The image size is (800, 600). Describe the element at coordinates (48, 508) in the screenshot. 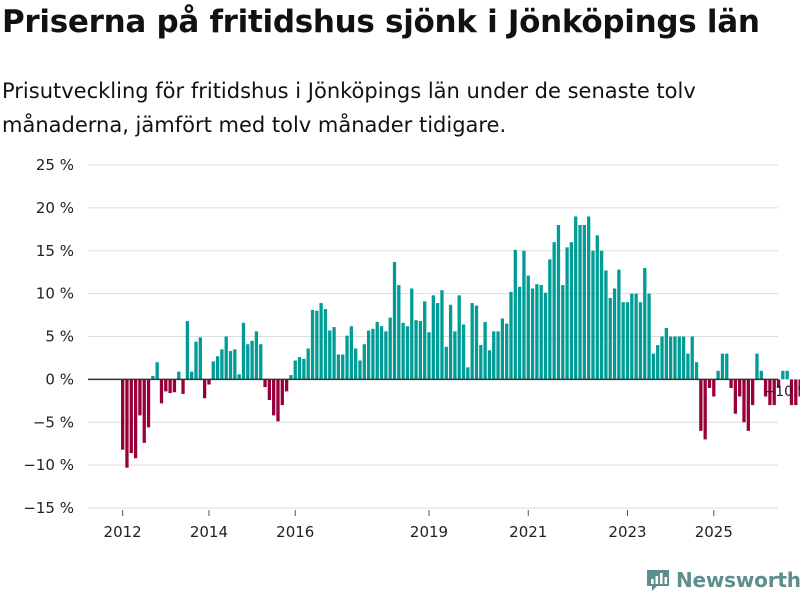

I see `y-tick-label: −15 %` at that location.